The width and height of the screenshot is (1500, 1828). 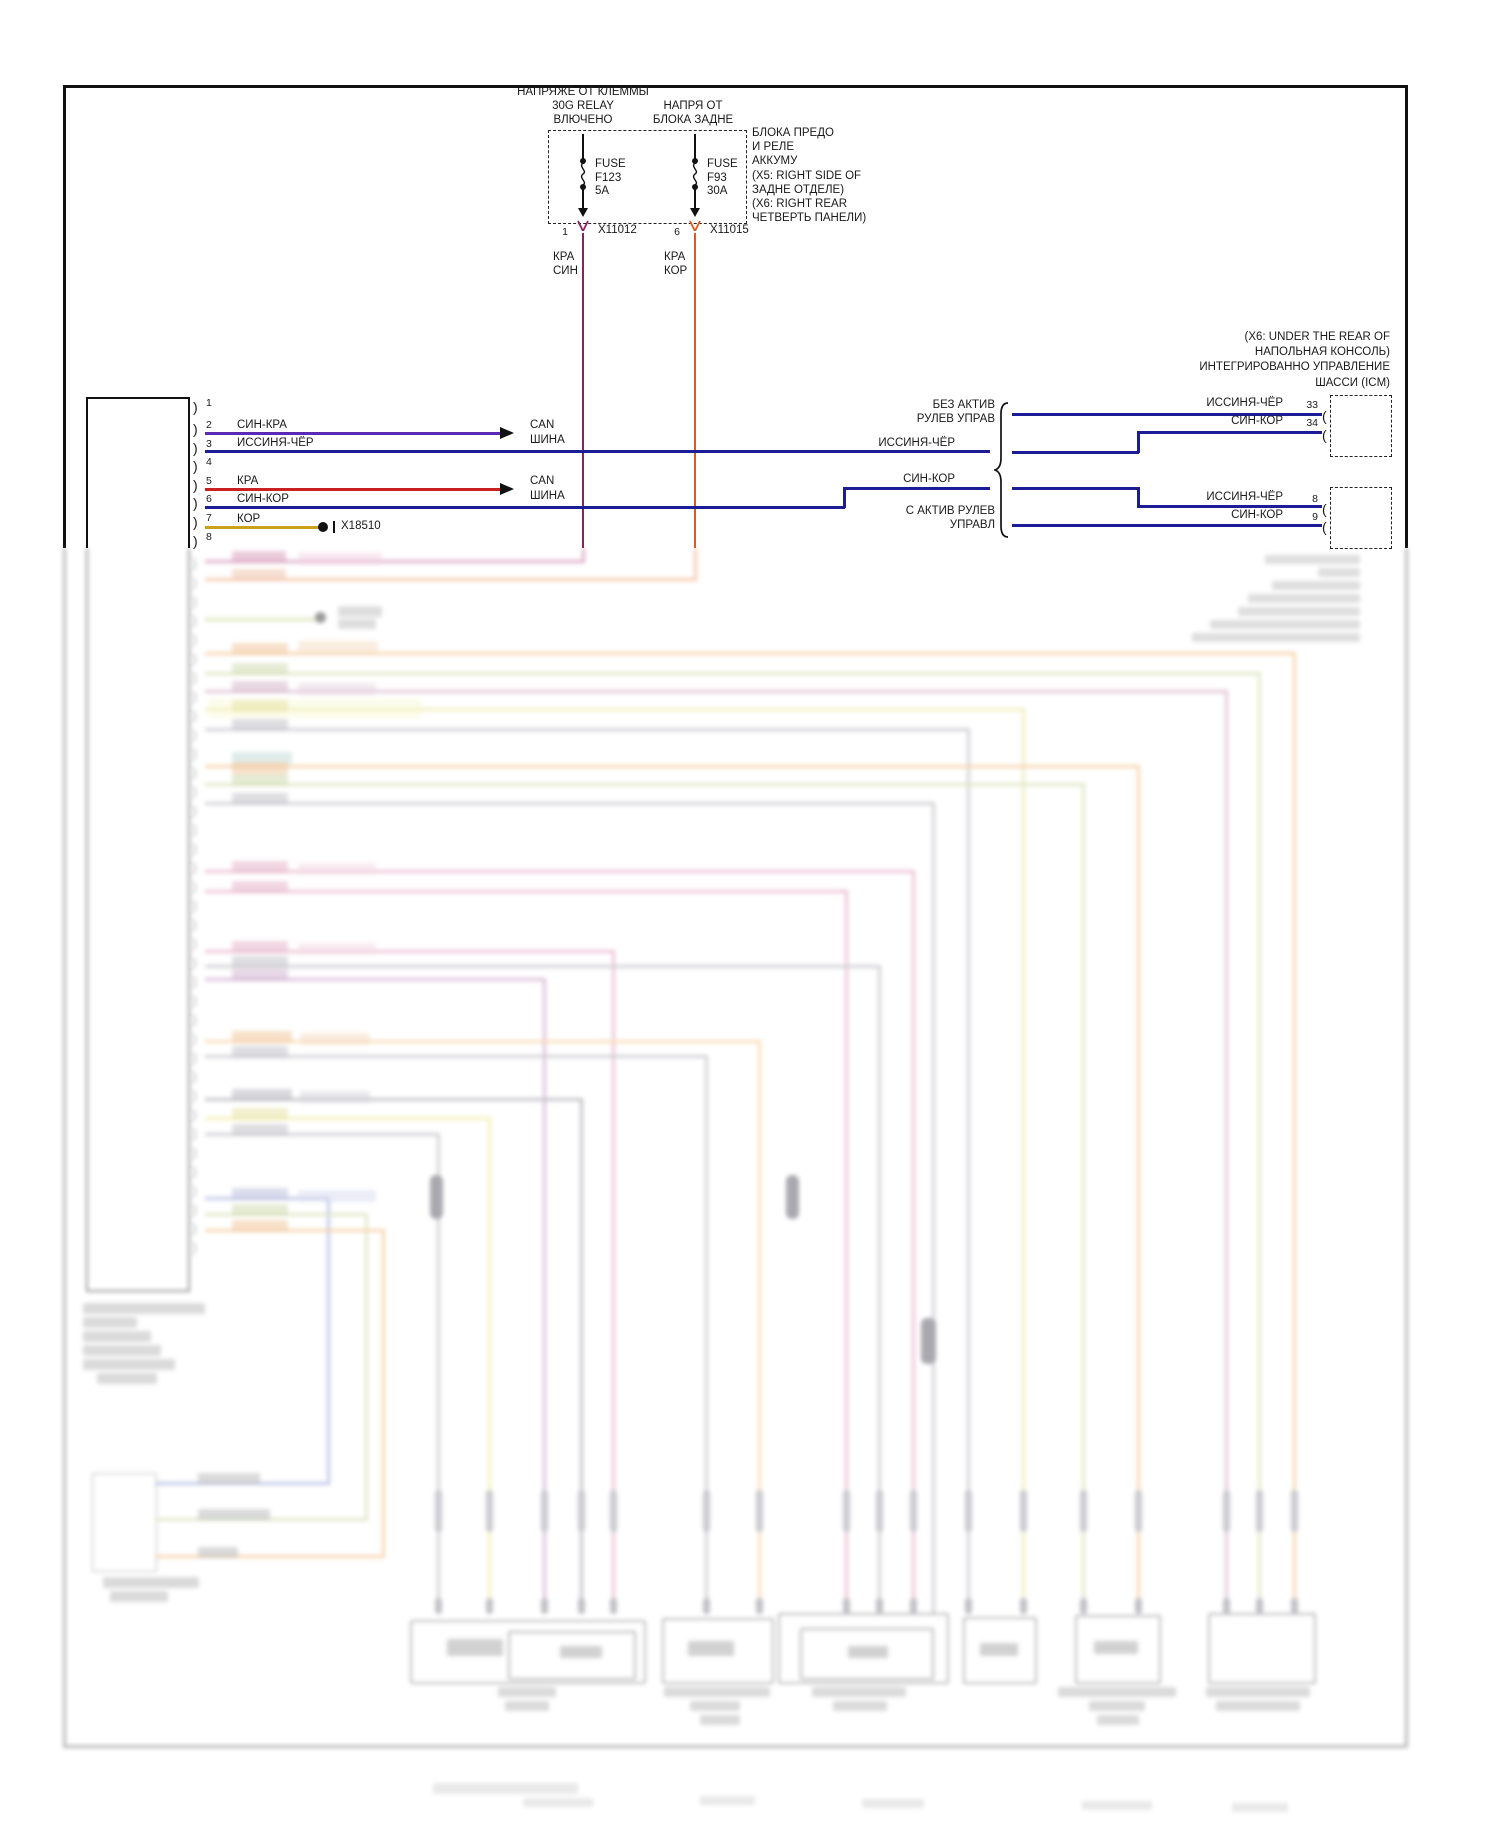 What do you see at coordinates (361, 526) in the screenshot?
I see `splice-id: X18510` at bounding box center [361, 526].